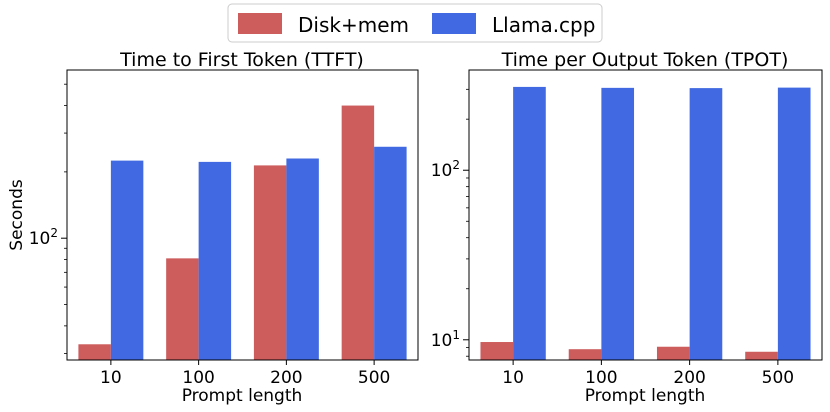  I want to click on ttft-x-tick-label: 200, so click(286, 378).